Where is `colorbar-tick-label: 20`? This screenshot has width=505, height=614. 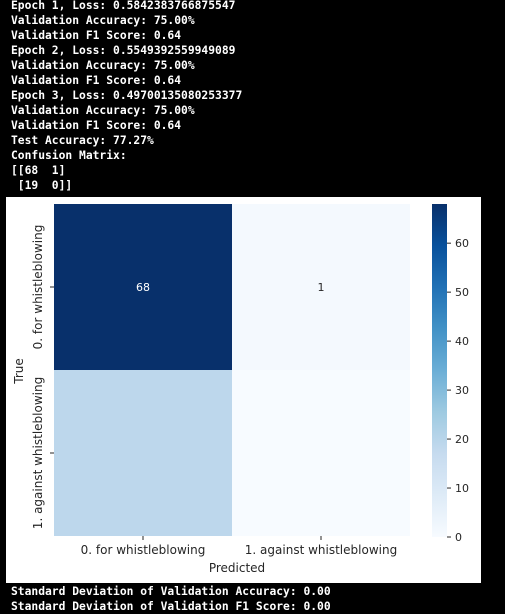
colorbar-tick-label: 20 is located at coordinates (462, 439).